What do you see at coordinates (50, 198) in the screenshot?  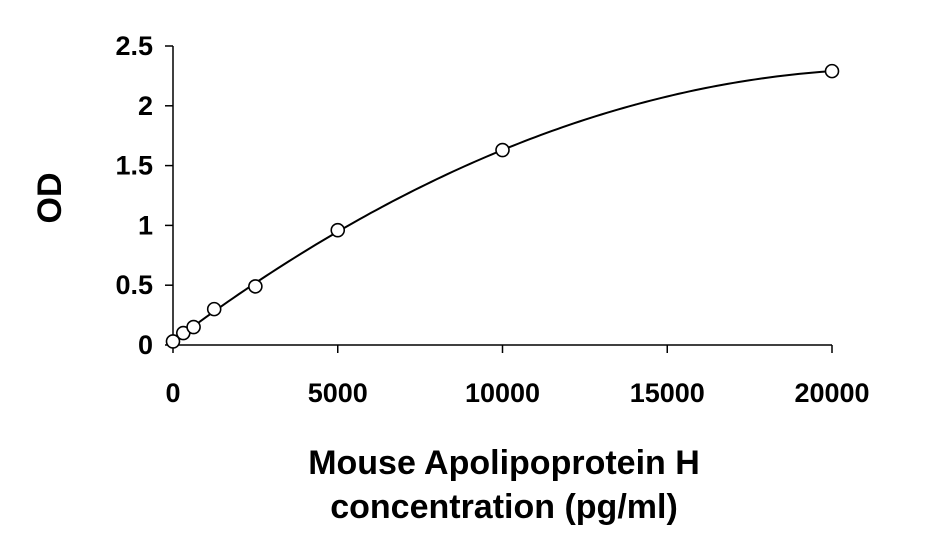 I see `y-axis-title: OD` at bounding box center [50, 198].